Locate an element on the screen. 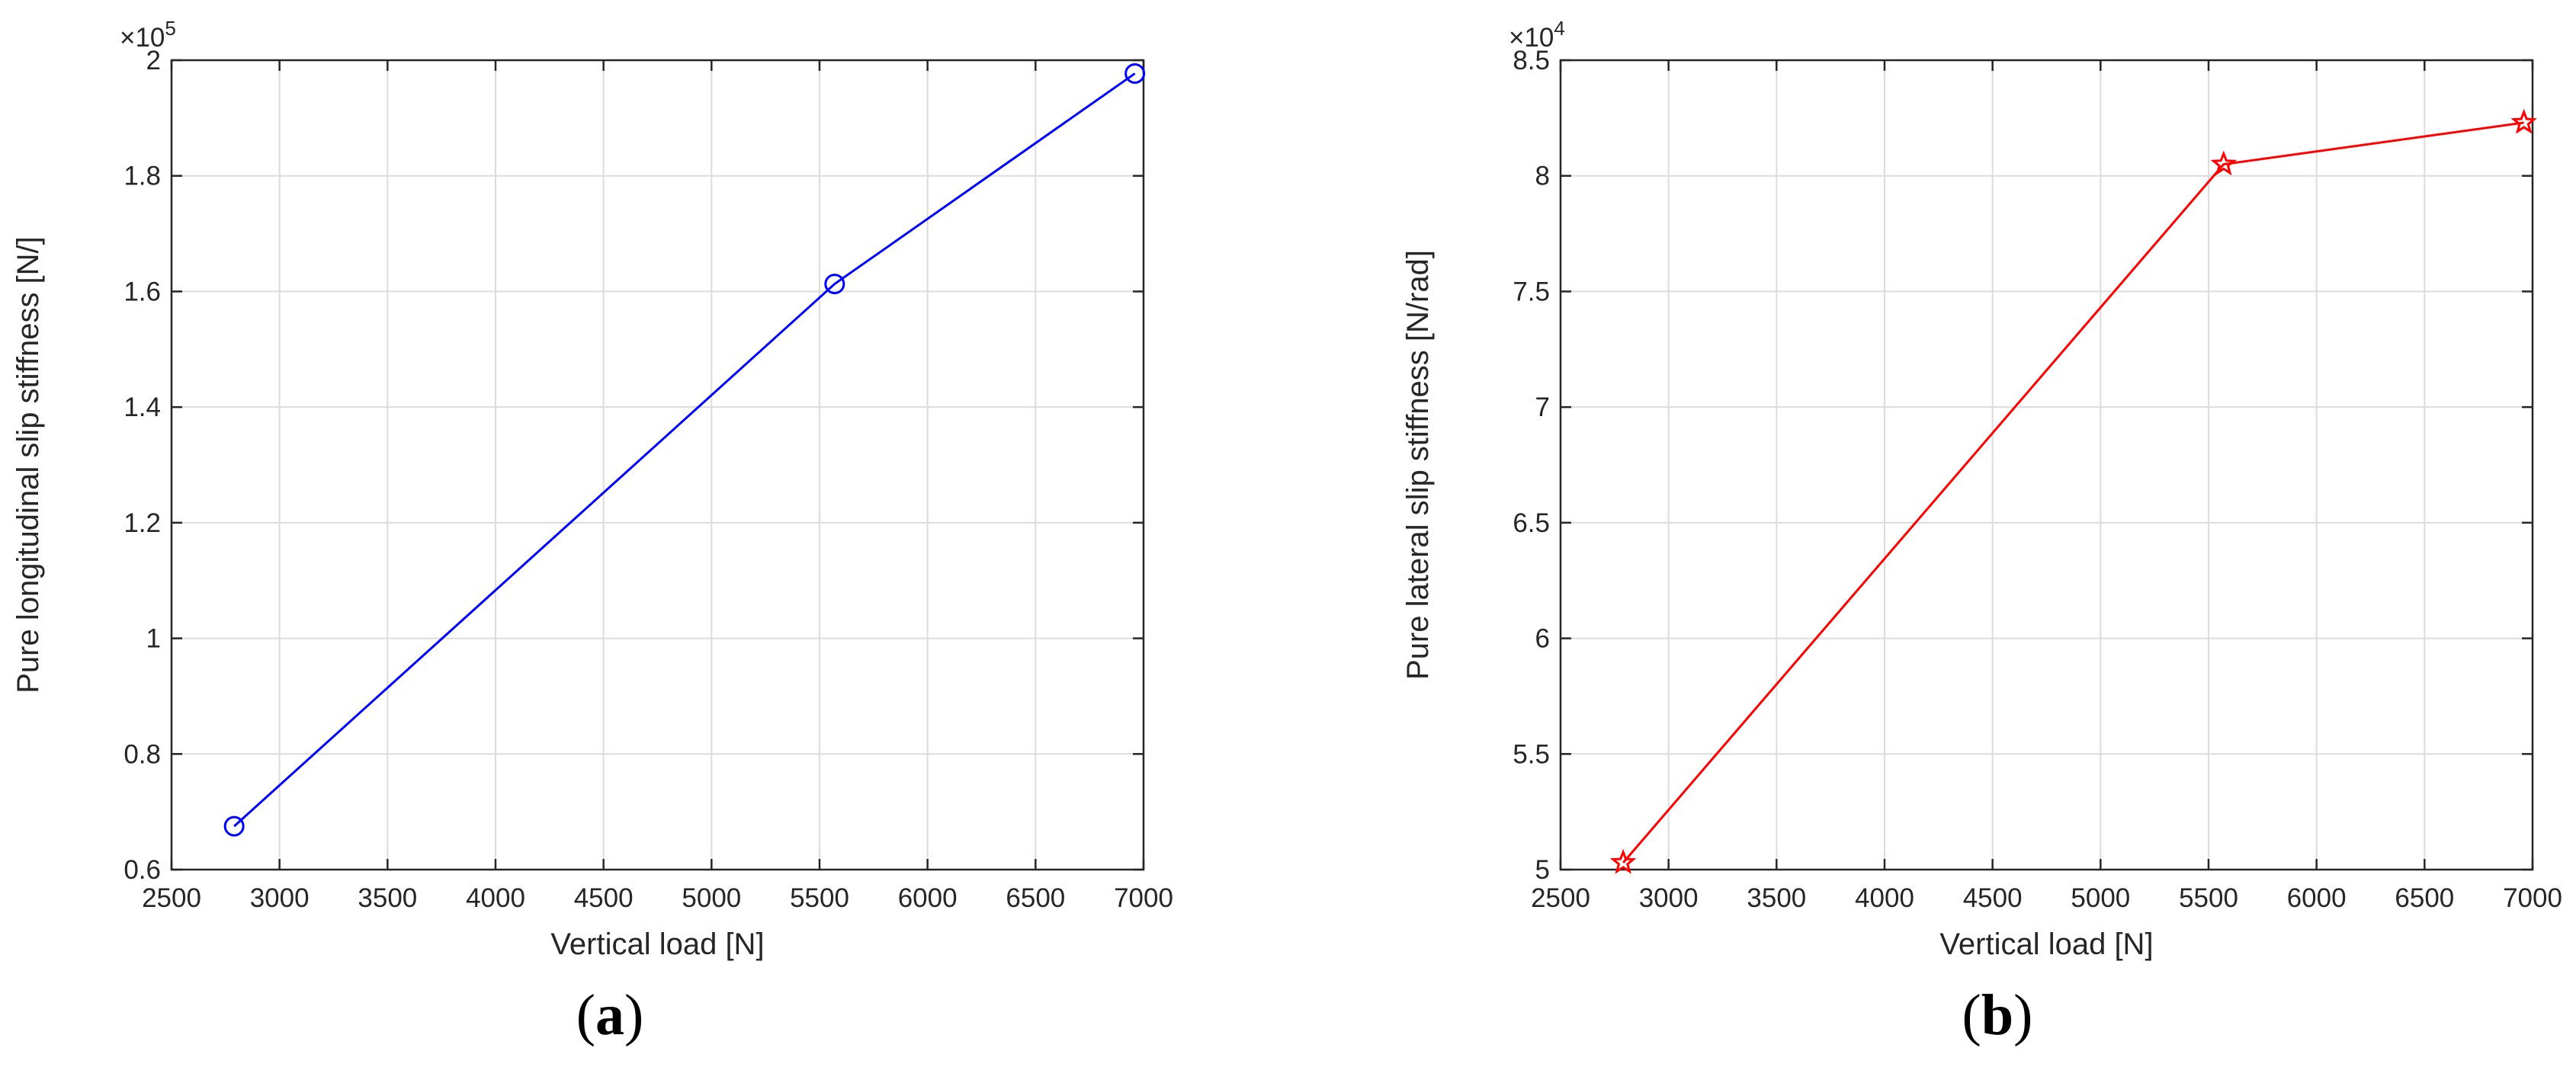 This screenshot has width=2576, height=1067. panel-caption-letter: a is located at coordinates (609, 1015).